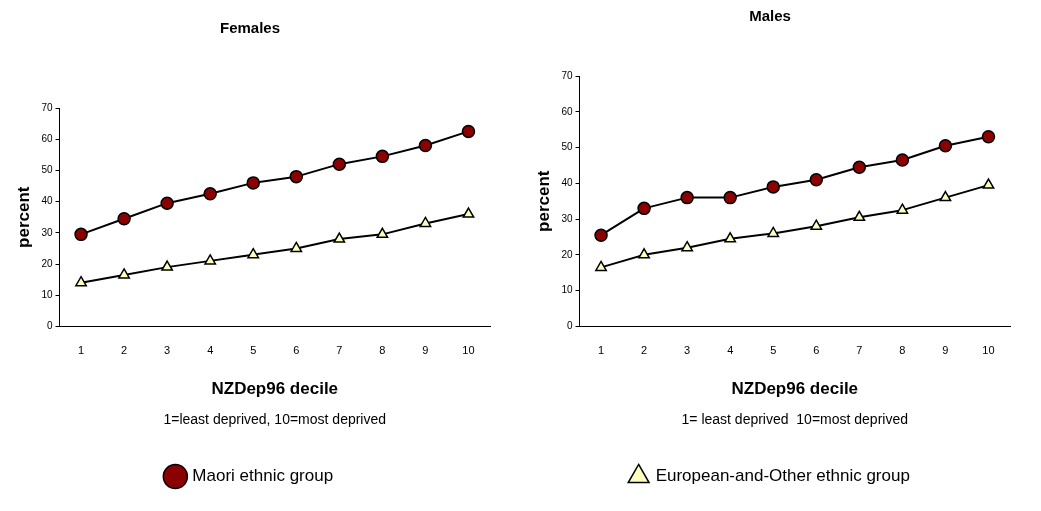 Image resolution: width=1041 pixels, height=511 pixels. I want to click on legend-label: European-and-Other ethnic group, so click(782, 476).